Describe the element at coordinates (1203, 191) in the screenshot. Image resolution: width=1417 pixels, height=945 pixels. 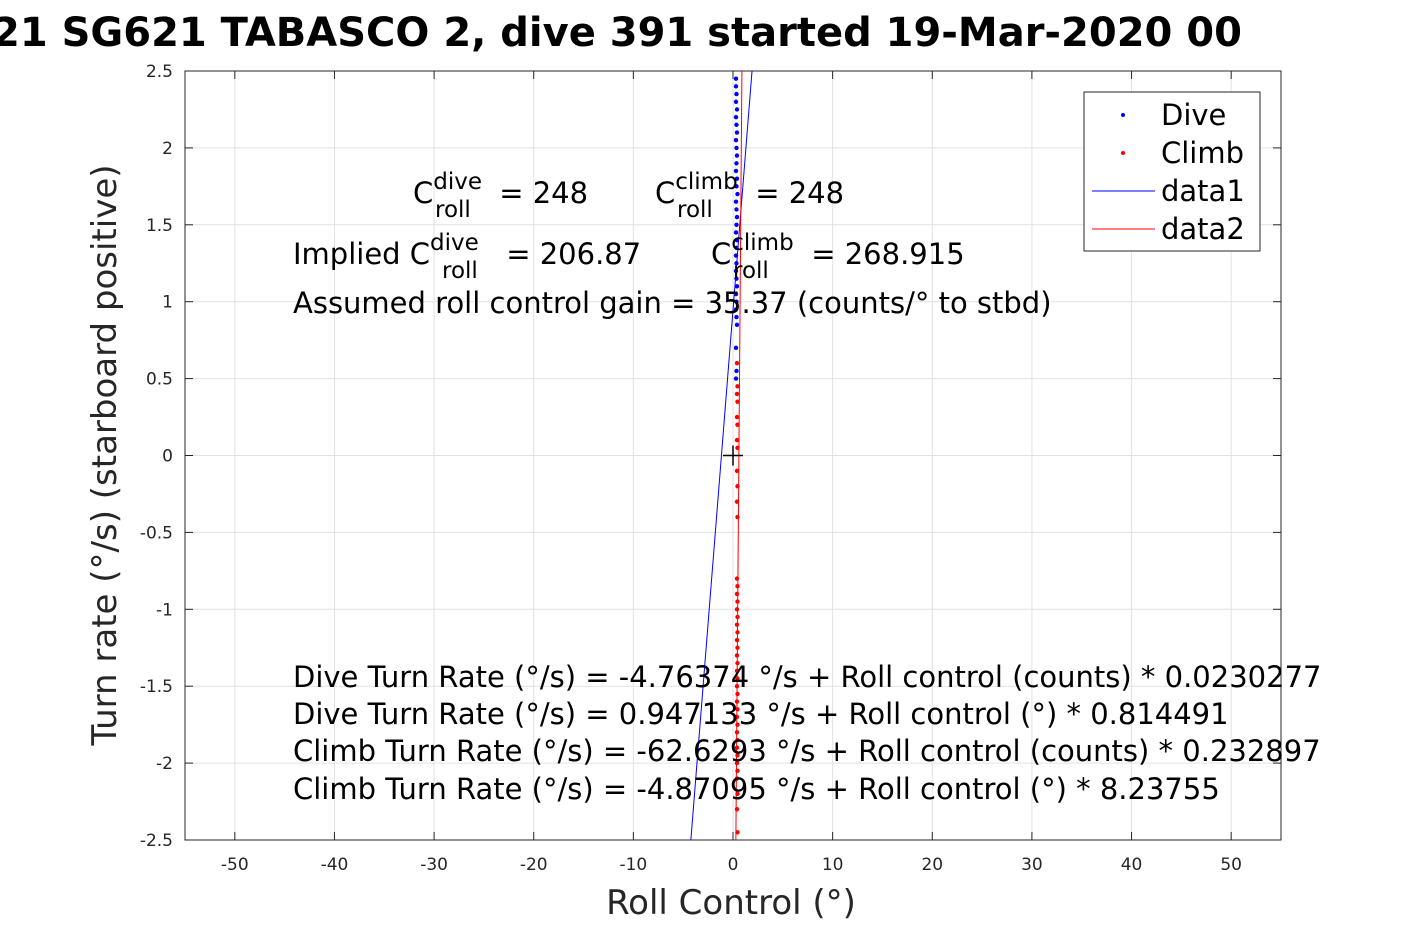
I see `legend-label-data1: data1` at that location.